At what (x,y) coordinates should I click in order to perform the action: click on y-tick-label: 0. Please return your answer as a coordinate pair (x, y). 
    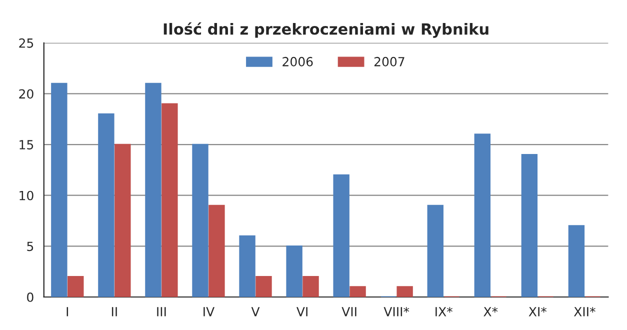
    Looking at the image, I should click on (30, 297).